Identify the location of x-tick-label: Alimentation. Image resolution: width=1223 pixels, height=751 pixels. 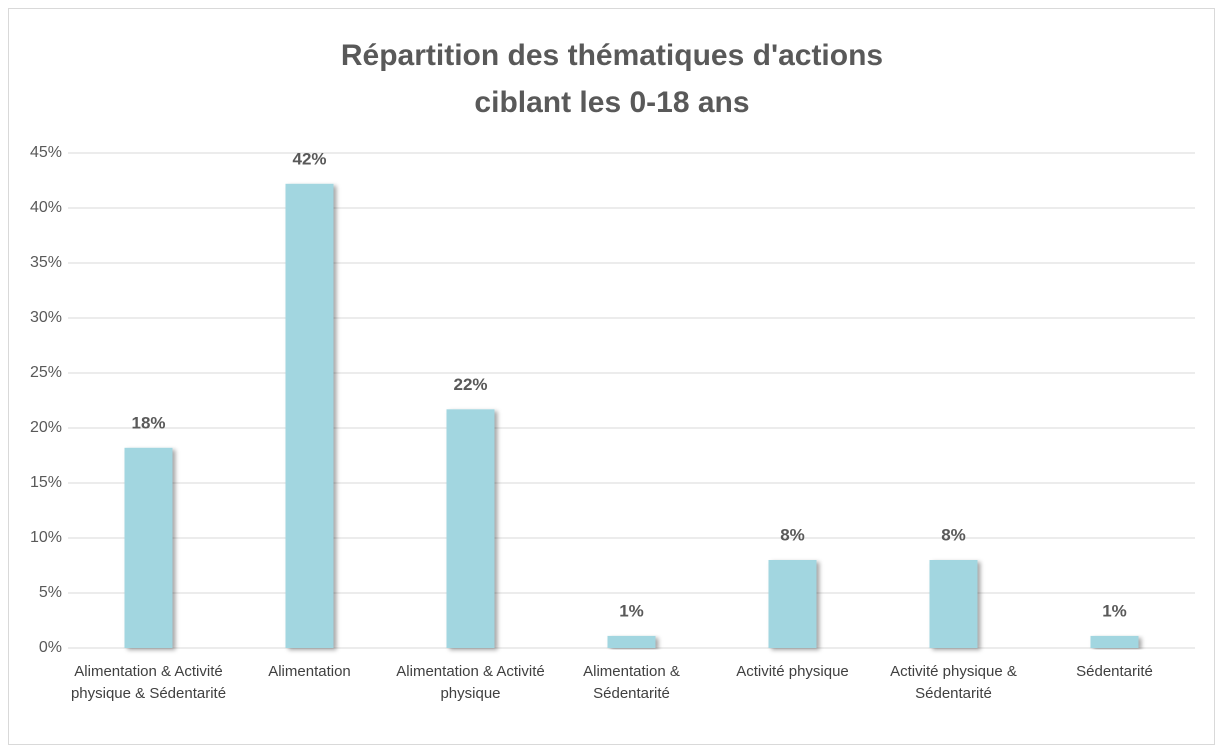
(309, 671).